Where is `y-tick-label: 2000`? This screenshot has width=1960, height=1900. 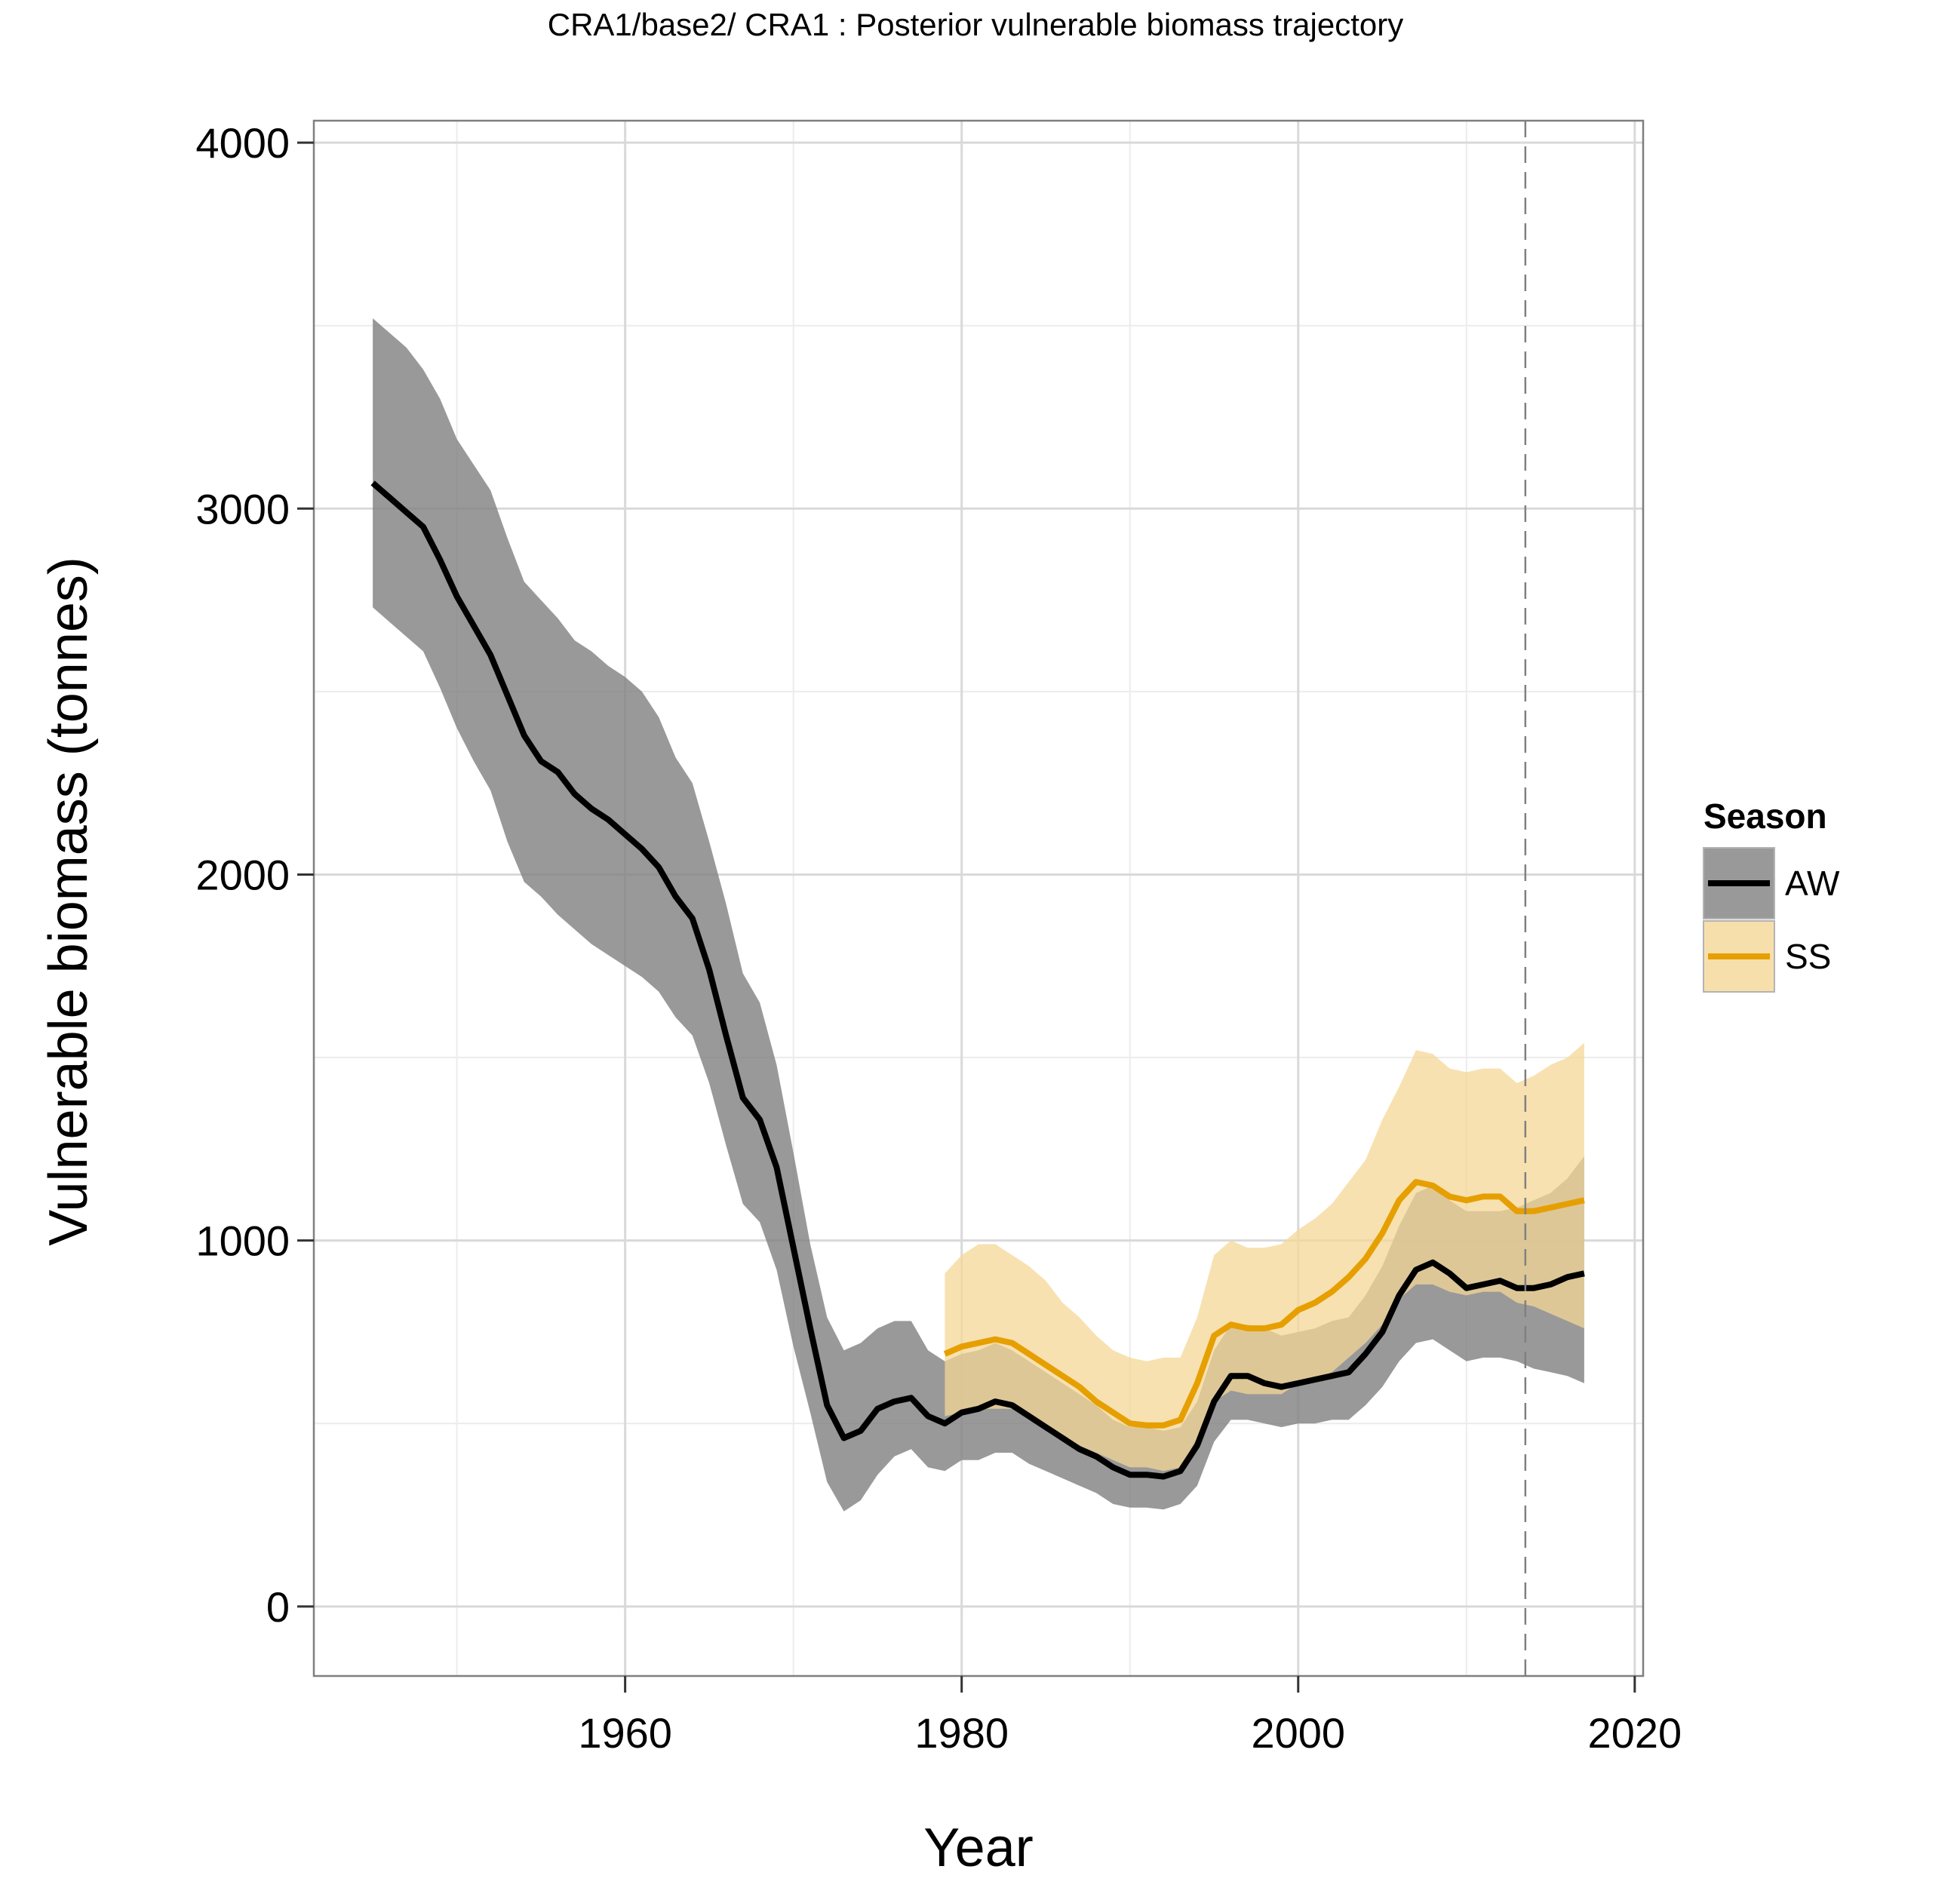 y-tick-label: 2000 is located at coordinates (242, 875).